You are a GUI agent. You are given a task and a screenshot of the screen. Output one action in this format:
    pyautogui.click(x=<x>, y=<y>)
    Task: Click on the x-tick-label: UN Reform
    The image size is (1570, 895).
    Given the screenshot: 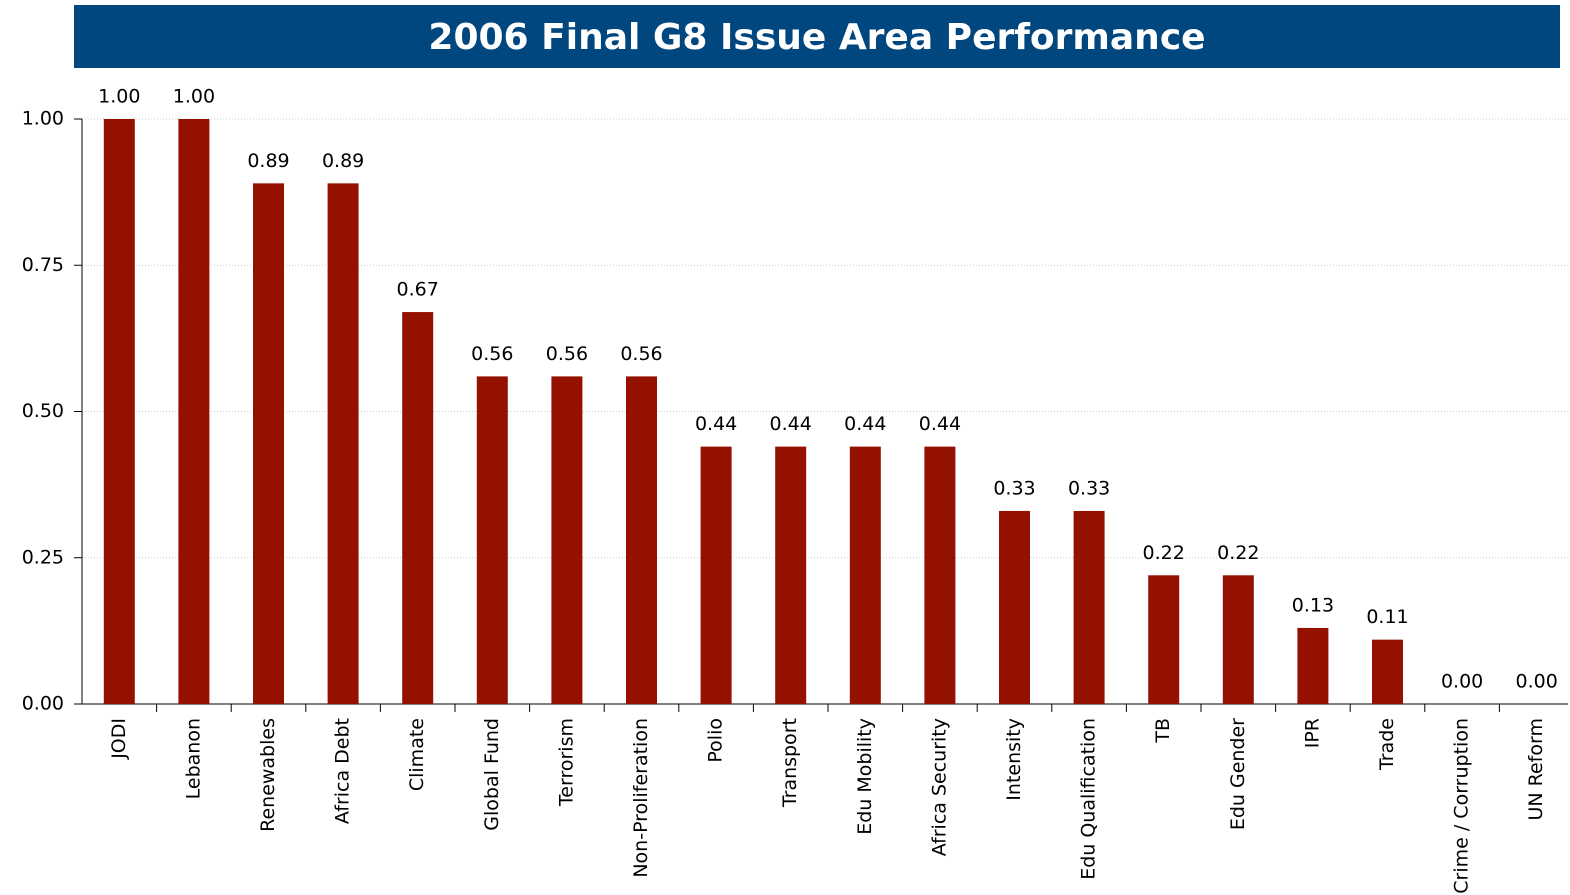 What is the action you would take?
    pyautogui.click(x=1536, y=769)
    